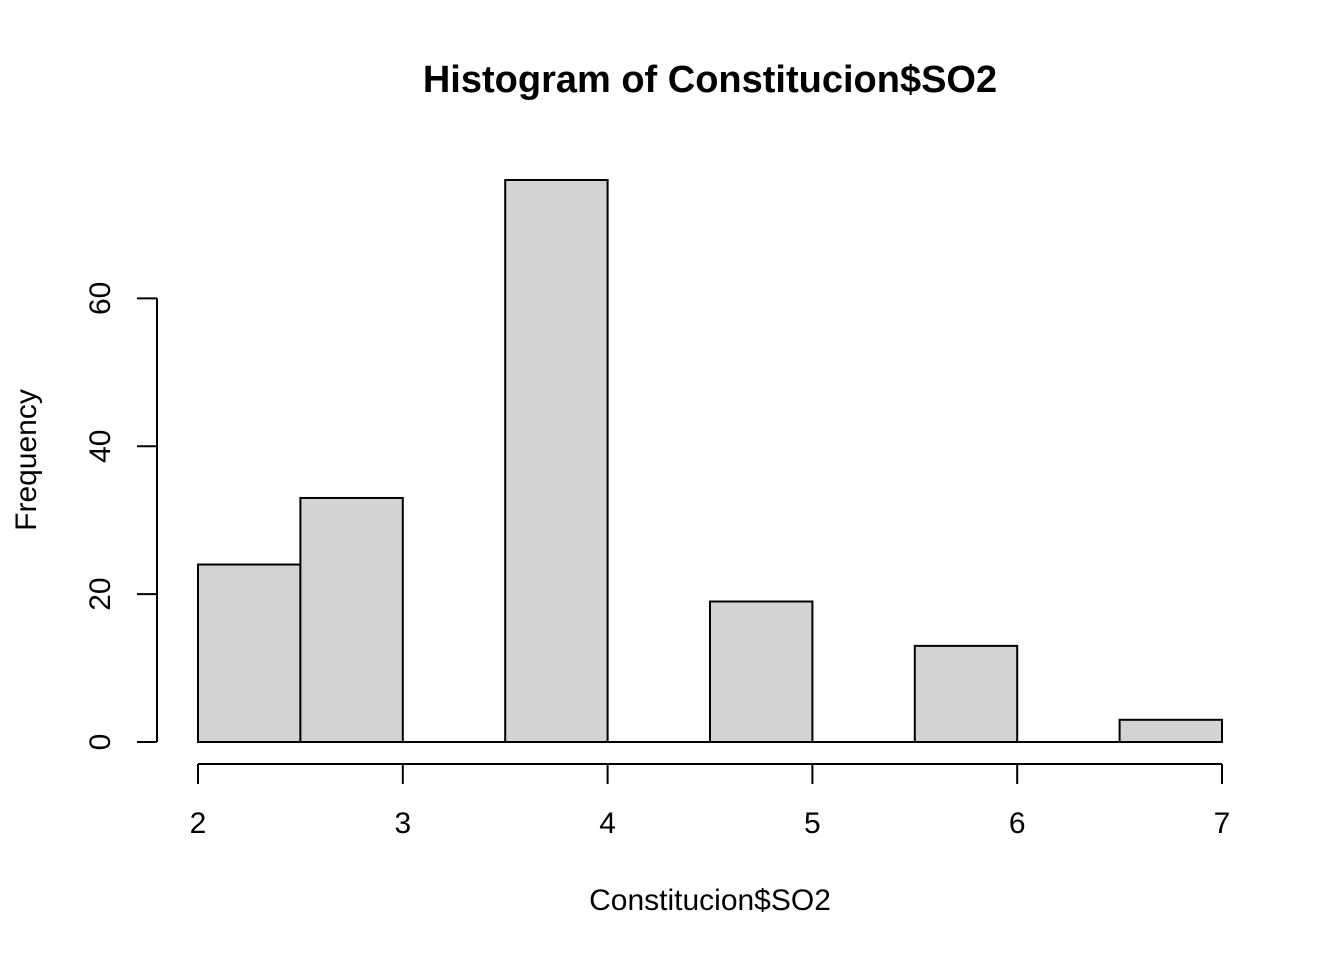  Describe the element at coordinates (710, 801) in the screenshot. I see `x-axis: 2 3 4 5 6 7` at that location.